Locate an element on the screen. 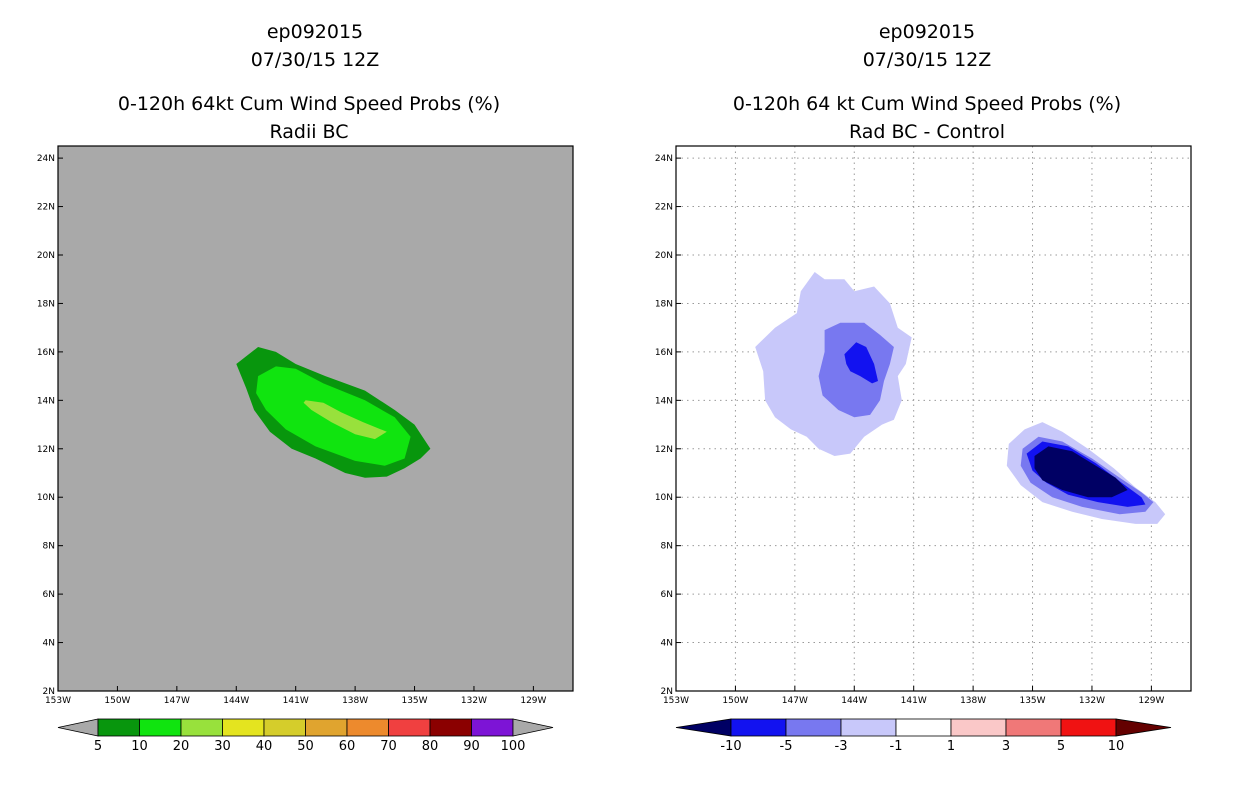  colorbar-label: -10 is located at coordinates (730, 746).